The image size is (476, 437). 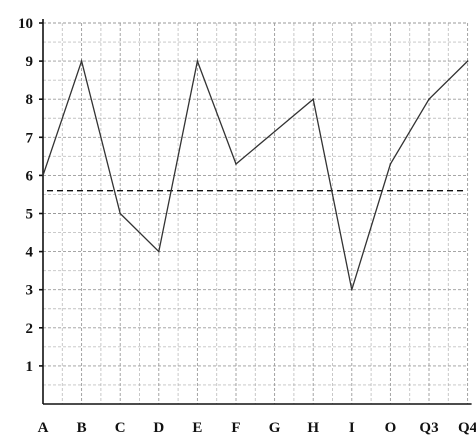 What do you see at coordinates (391, 428) in the screenshot?
I see `x-tick-label: O` at bounding box center [391, 428].